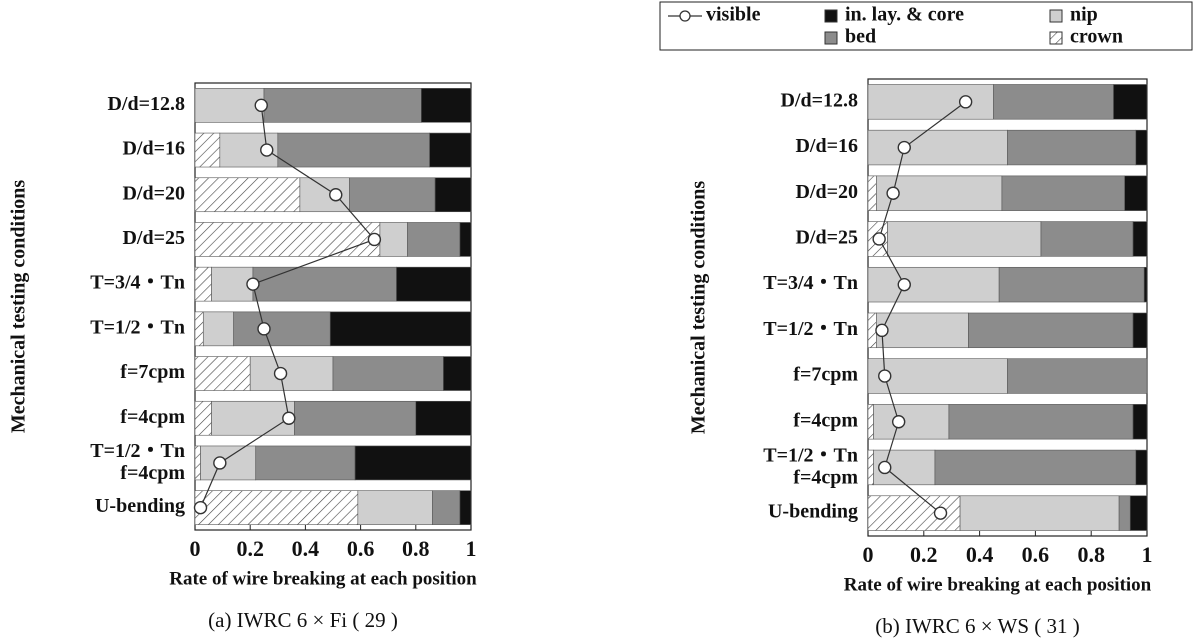 The height and width of the screenshot is (642, 1199). What do you see at coordinates (825, 420) in the screenshot?
I see `category-label: f=4cpm` at bounding box center [825, 420].